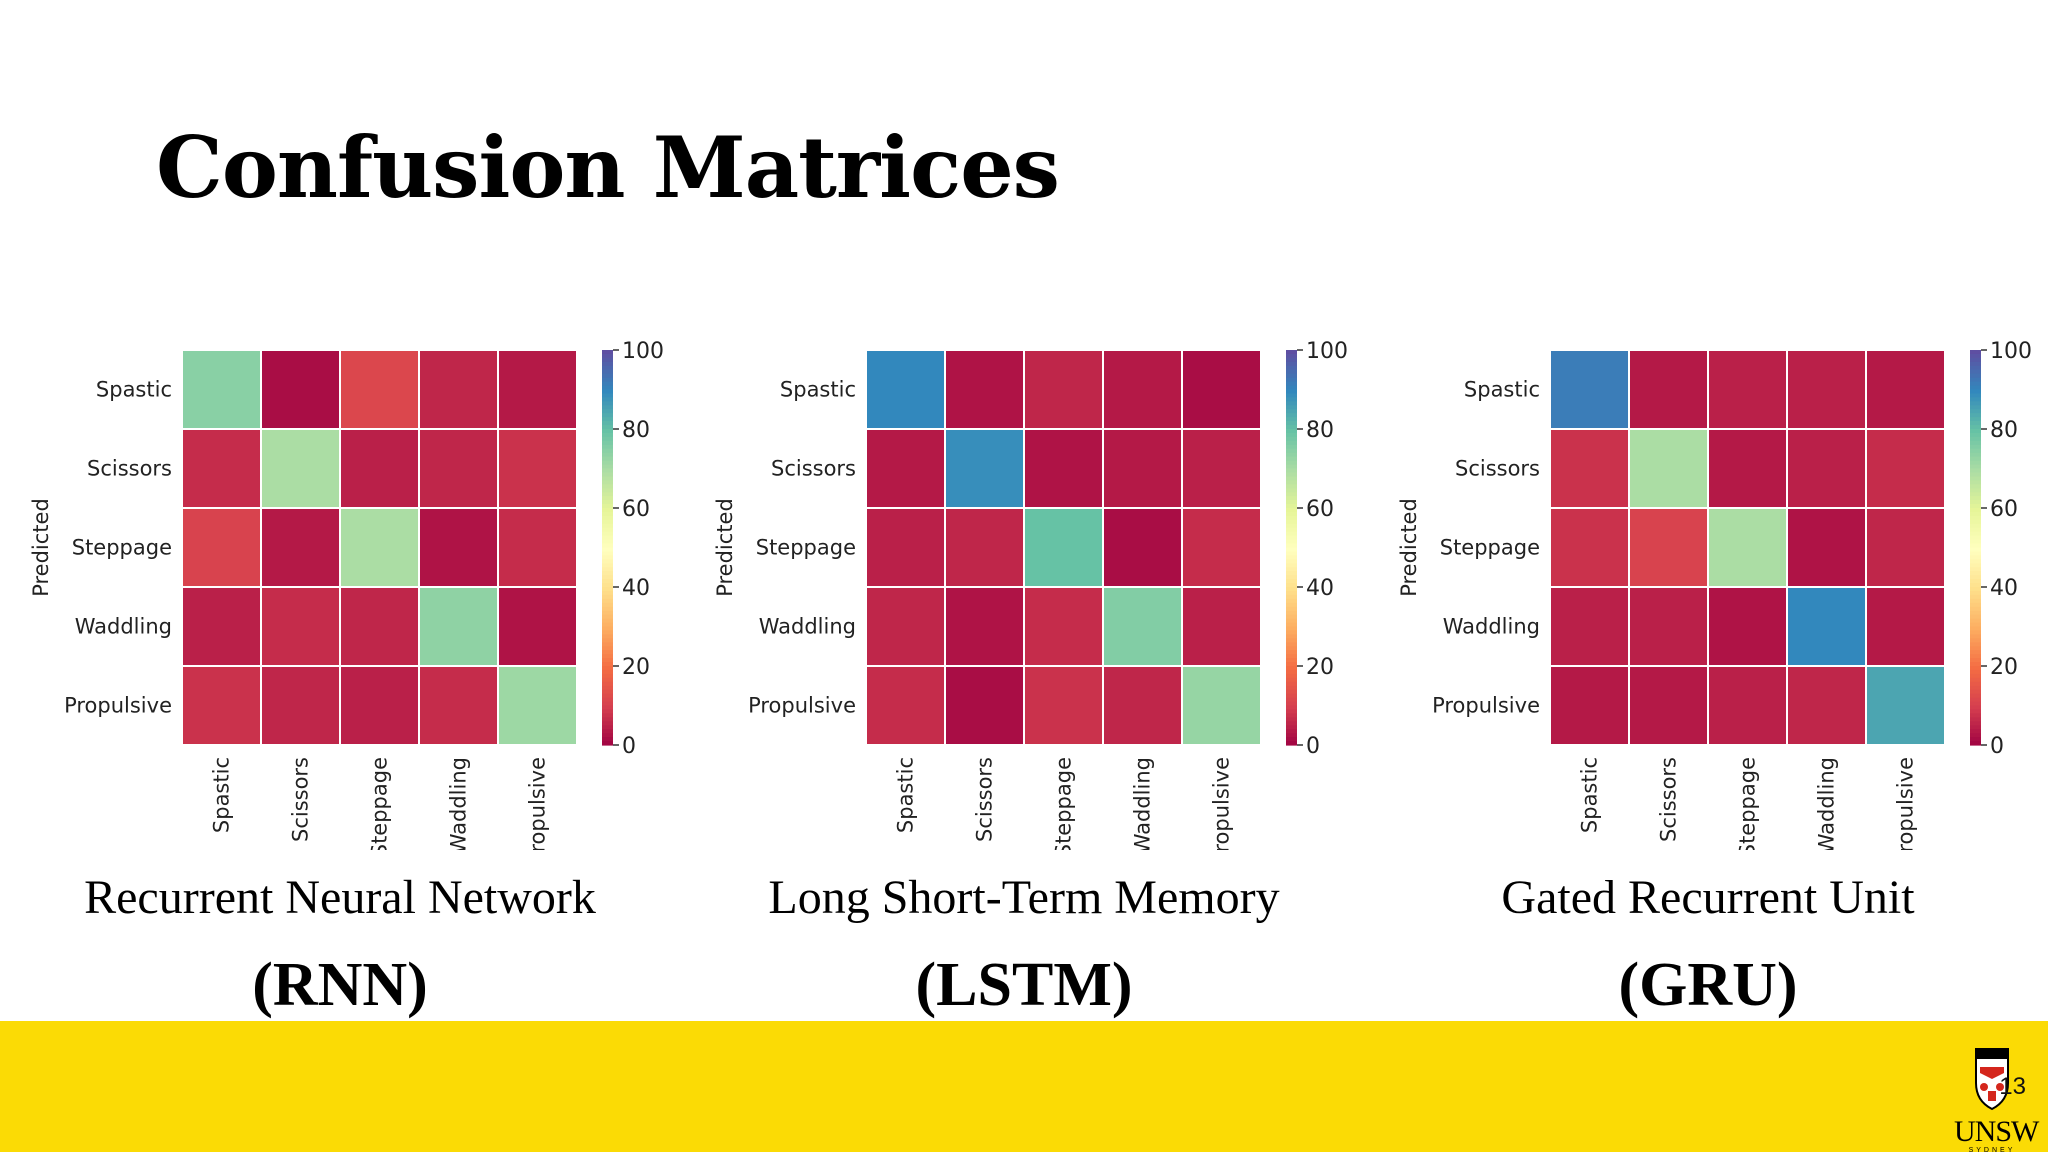 Image resolution: width=2048 pixels, height=1154 pixels. I want to click on colorbar-tick-label: 40, so click(2004, 588).